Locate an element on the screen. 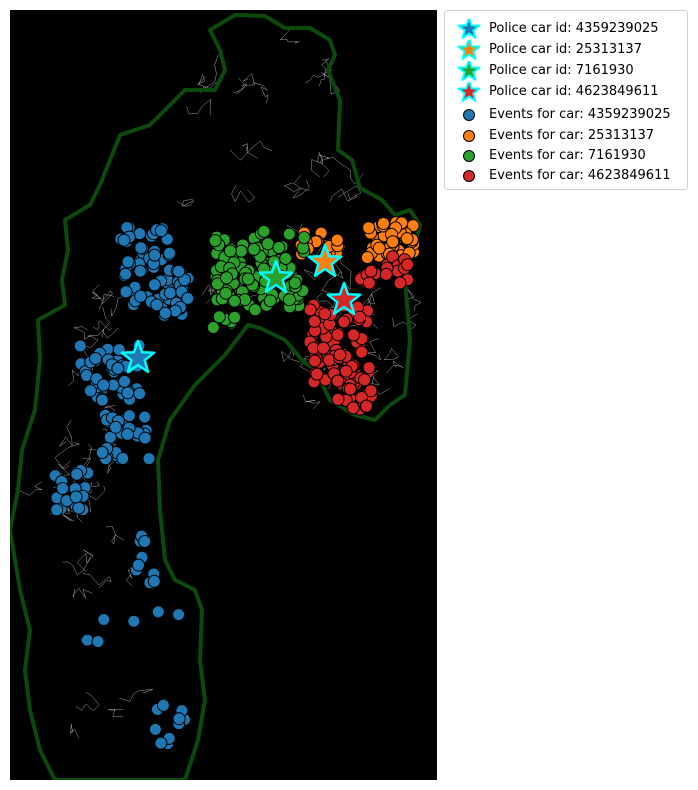  legend-label: Events for car: 25313137 is located at coordinates (572, 135).